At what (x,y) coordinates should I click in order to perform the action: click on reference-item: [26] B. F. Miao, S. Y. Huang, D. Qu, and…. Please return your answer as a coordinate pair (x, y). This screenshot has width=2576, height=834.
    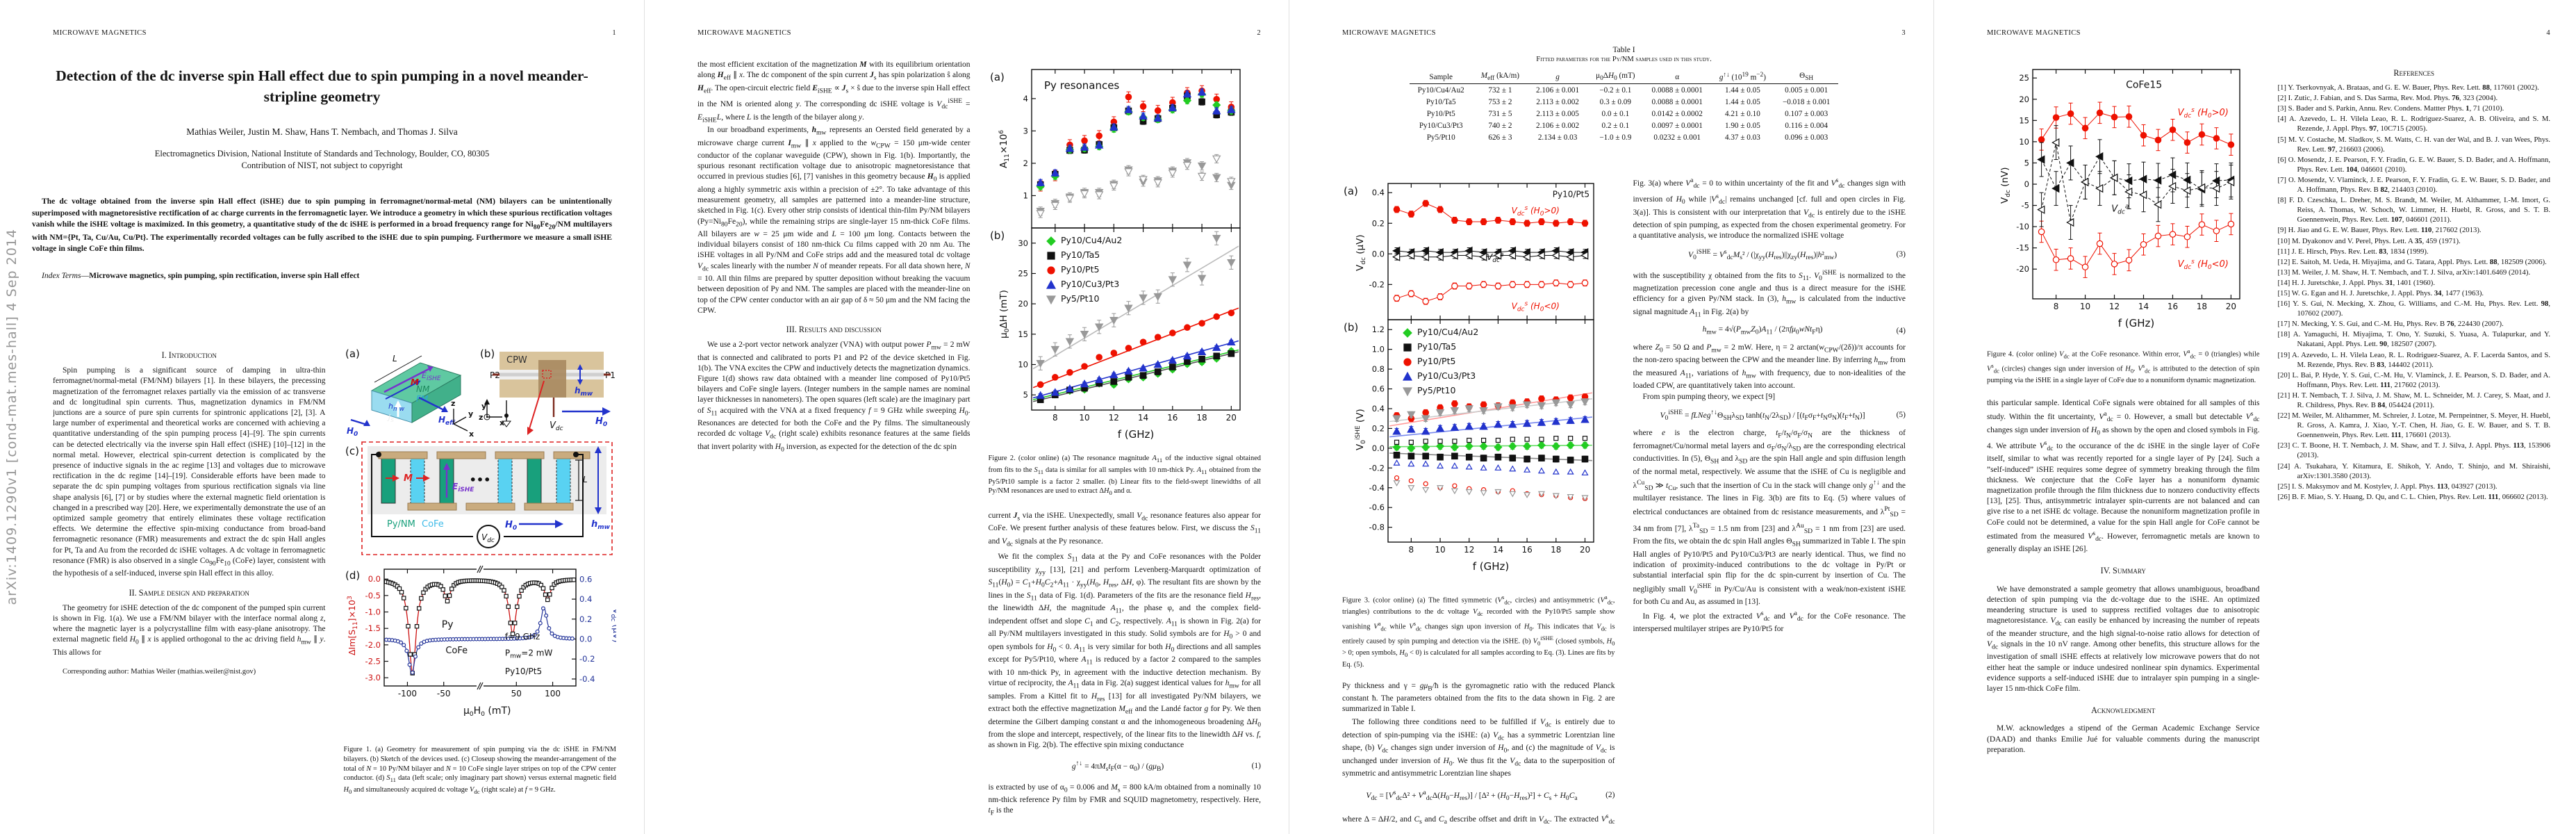
    Looking at the image, I should click on (2412, 496).